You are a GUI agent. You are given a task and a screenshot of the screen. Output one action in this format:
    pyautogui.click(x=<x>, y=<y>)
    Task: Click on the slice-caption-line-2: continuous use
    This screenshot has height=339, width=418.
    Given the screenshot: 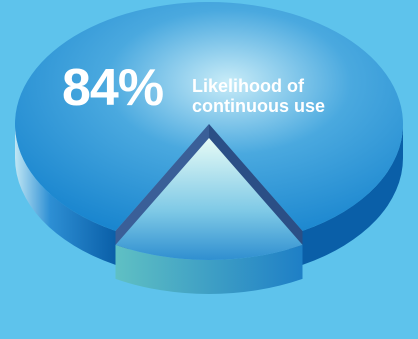 What is the action you would take?
    pyautogui.click(x=259, y=106)
    